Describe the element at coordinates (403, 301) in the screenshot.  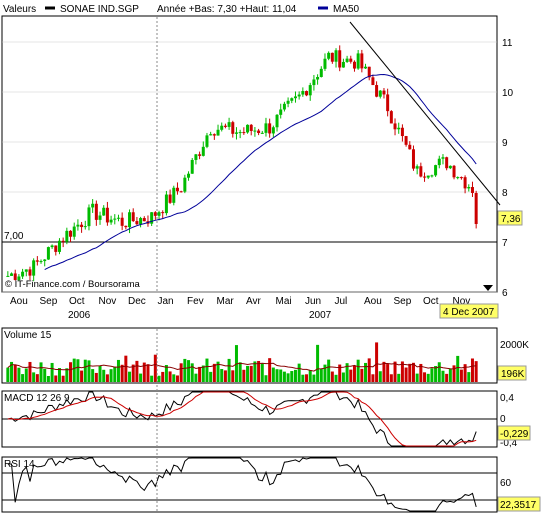
I see `month-label: Sep` at that location.